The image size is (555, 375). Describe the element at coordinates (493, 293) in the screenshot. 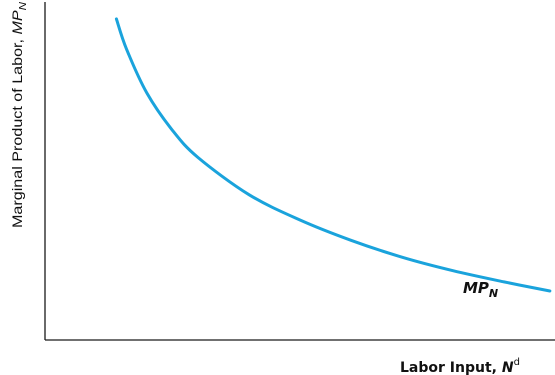

I see `curve-label-sub: N` at that location.